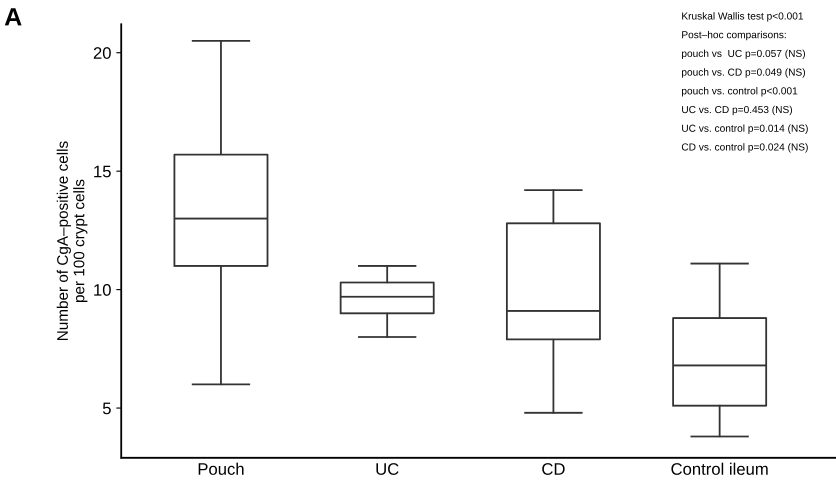 The image size is (836, 486). I want to click on x-tick-label: Control ileum, so click(719, 468).